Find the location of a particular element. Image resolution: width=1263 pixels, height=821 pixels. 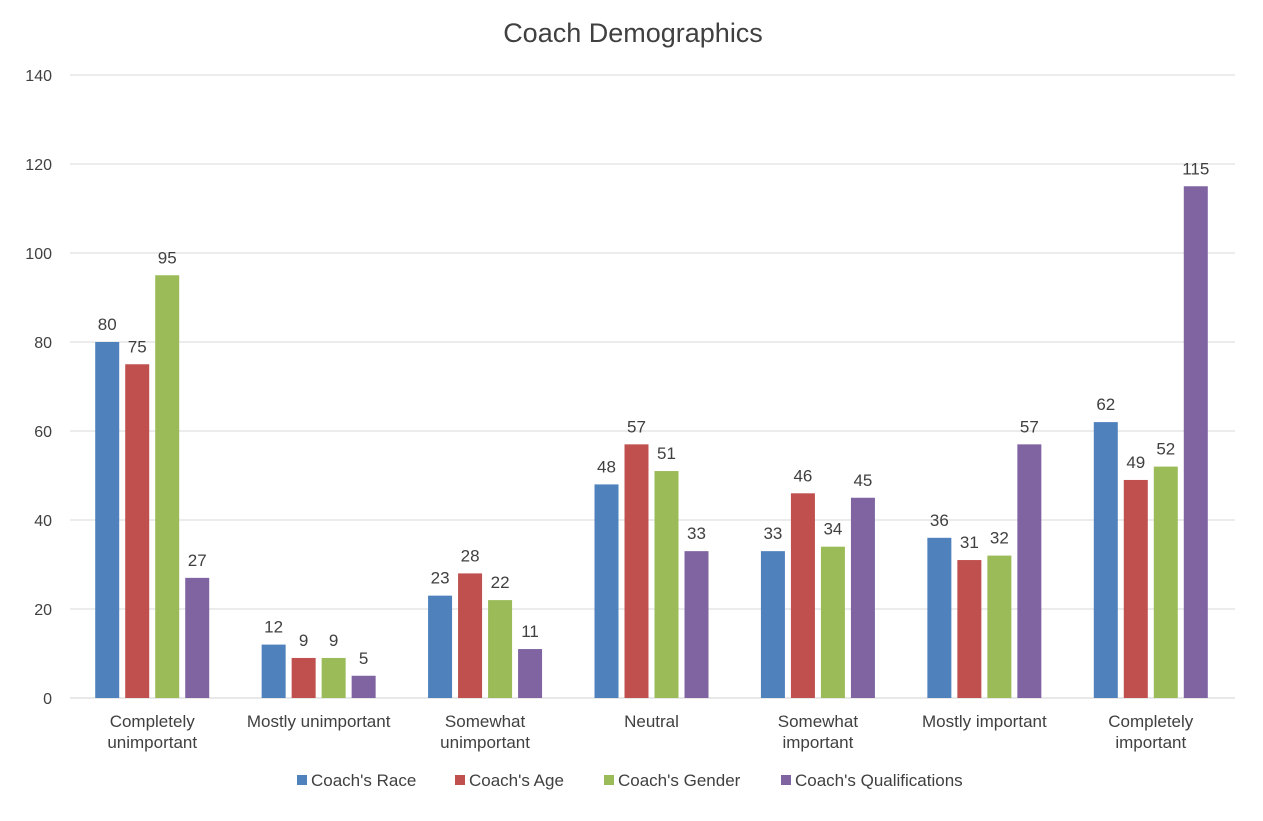

y-tick-label: 100 is located at coordinates (38, 254).